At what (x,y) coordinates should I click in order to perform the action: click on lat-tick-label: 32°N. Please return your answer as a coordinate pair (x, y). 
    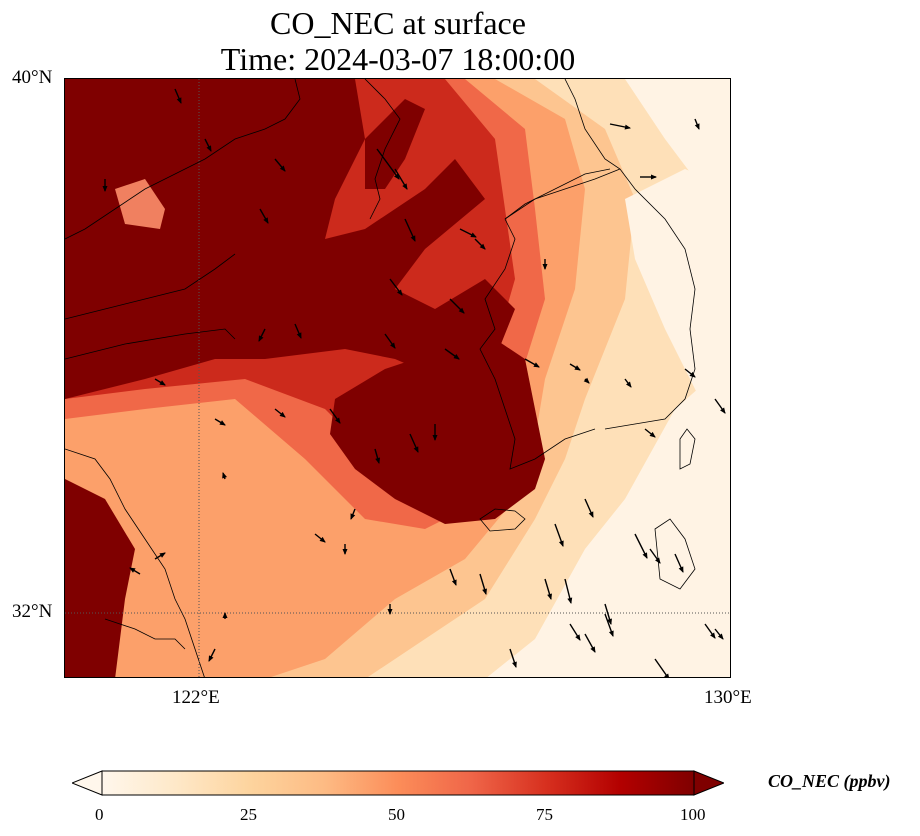
    Looking at the image, I should click on (32, 611).